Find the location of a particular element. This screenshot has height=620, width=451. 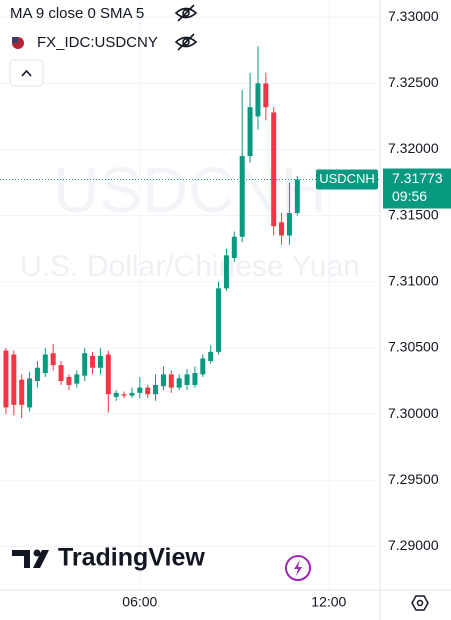

y-tick-label: 7.30500 is located at coordinates (413, 347).